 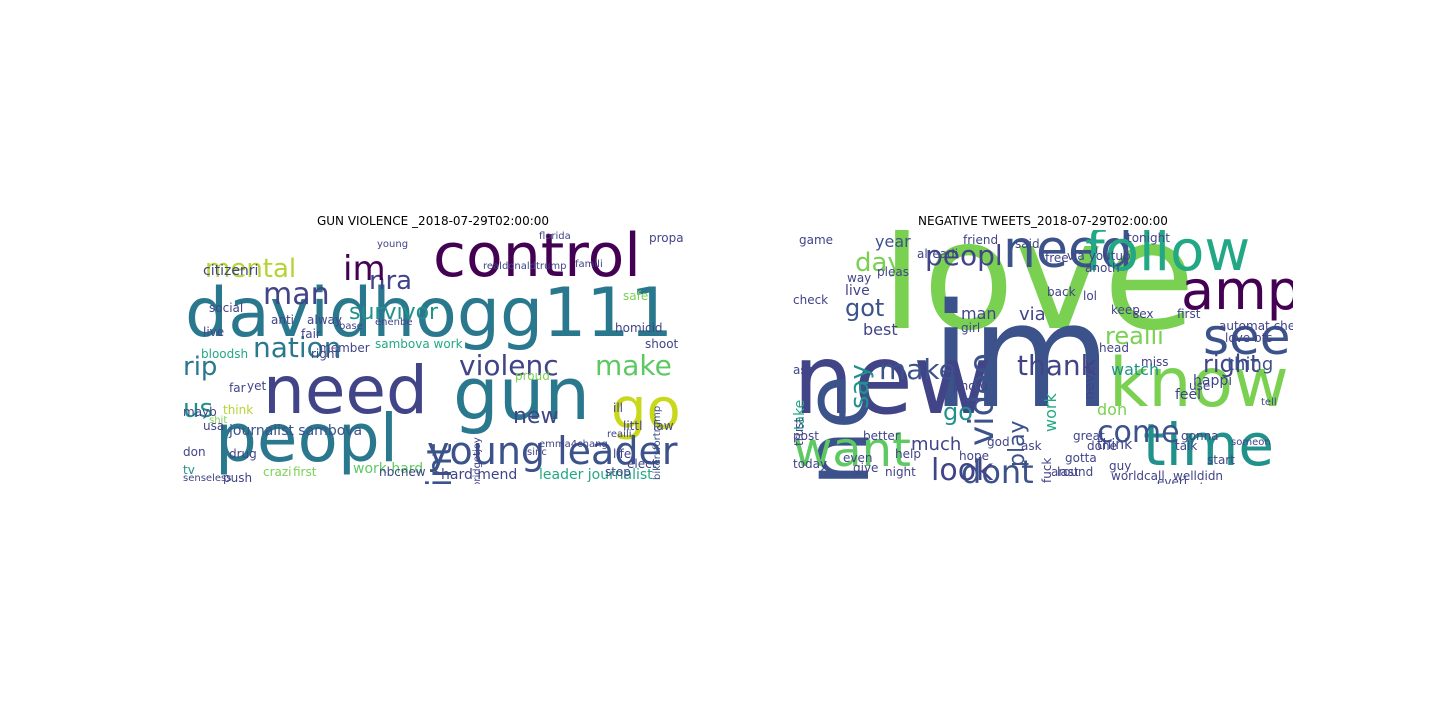 I want to click on right-cloud-word: help, so click(x=908, y=454).